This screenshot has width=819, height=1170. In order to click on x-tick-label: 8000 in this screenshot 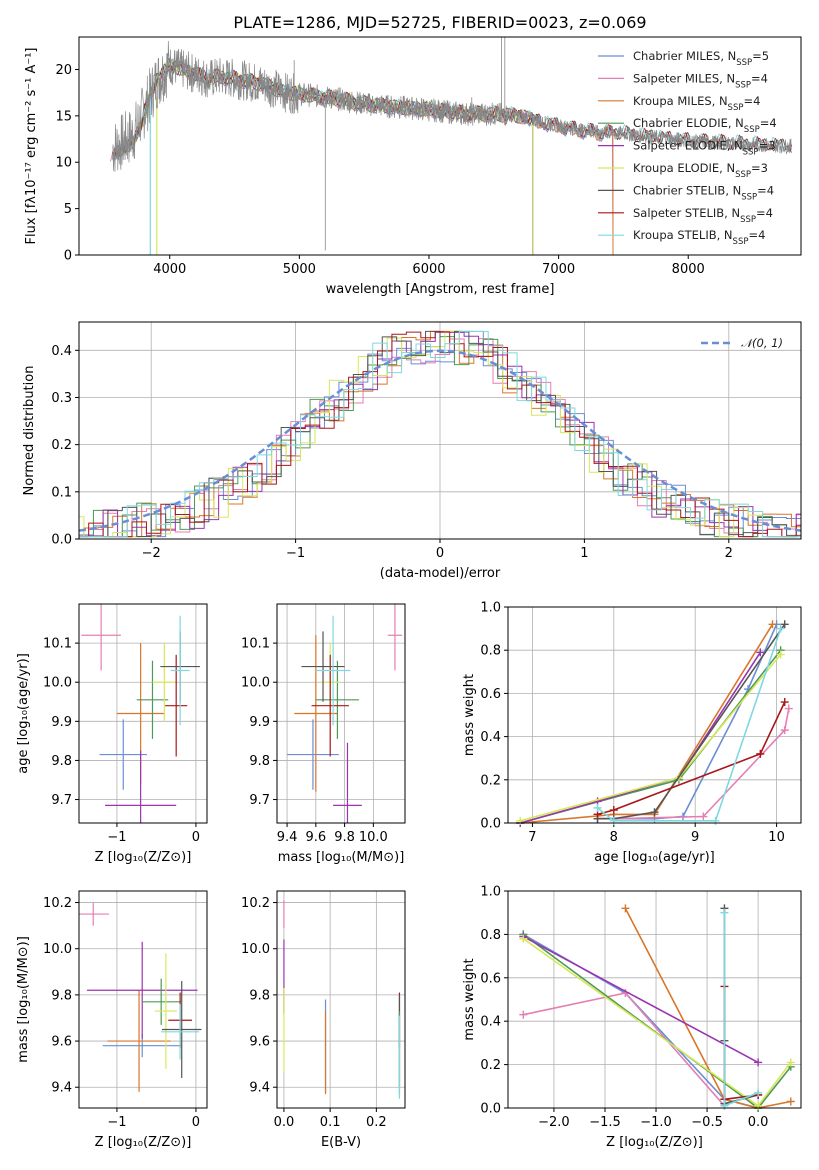, I will do `click(688, 269)`.